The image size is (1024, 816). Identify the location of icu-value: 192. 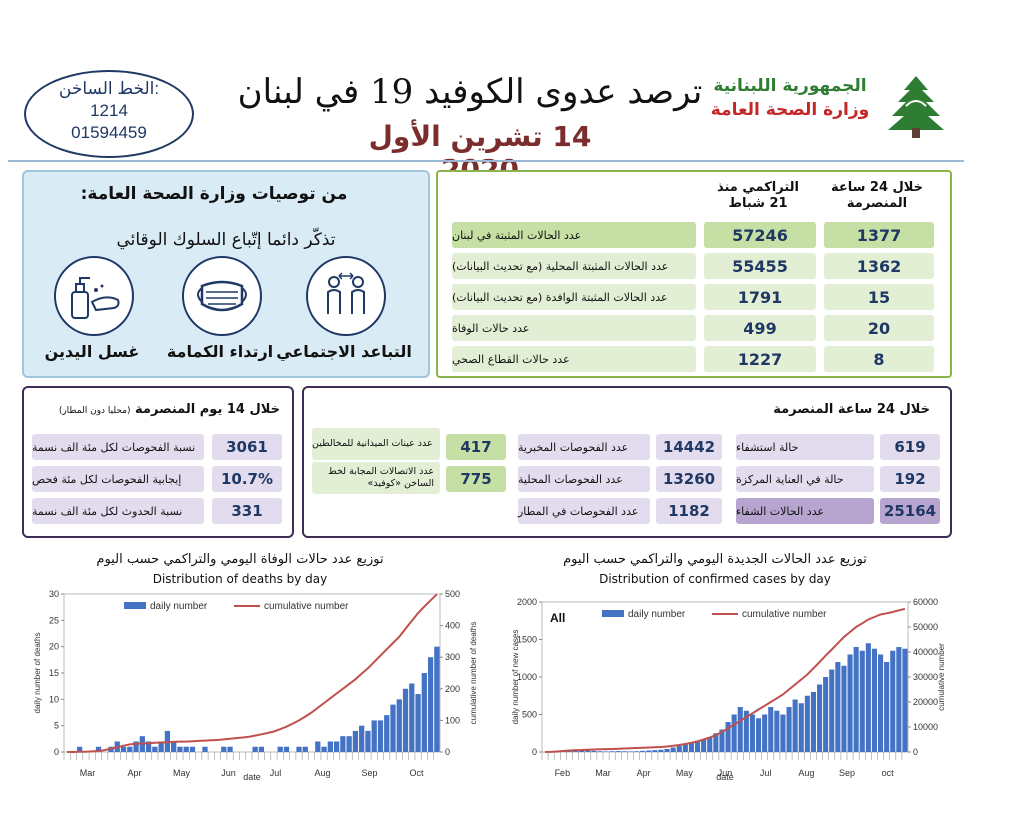
(910, 479).